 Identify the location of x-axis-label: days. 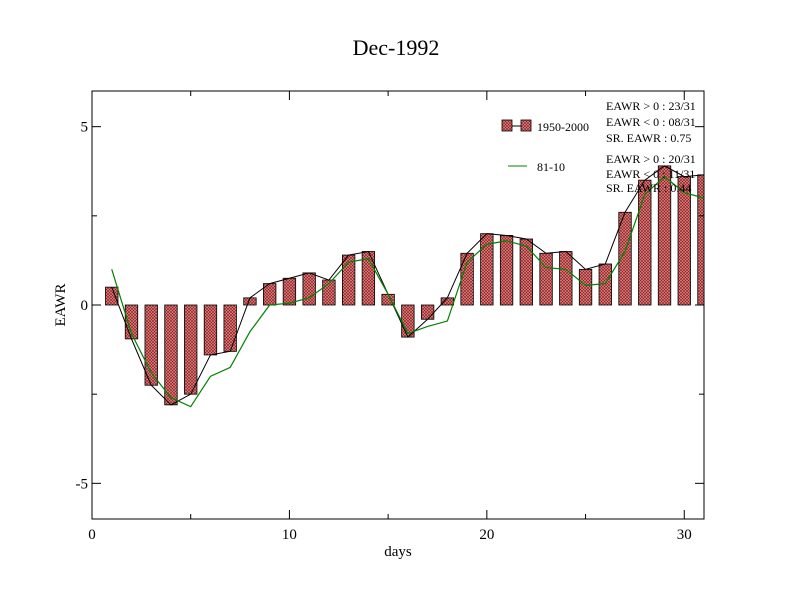
(398, 552).